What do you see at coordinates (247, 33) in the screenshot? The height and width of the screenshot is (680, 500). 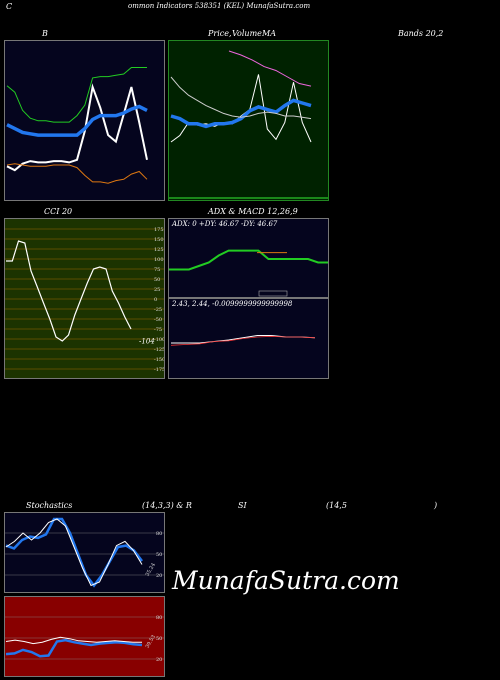 I see `label-ma-overlap: Volume` at bounding box center [247, 33].